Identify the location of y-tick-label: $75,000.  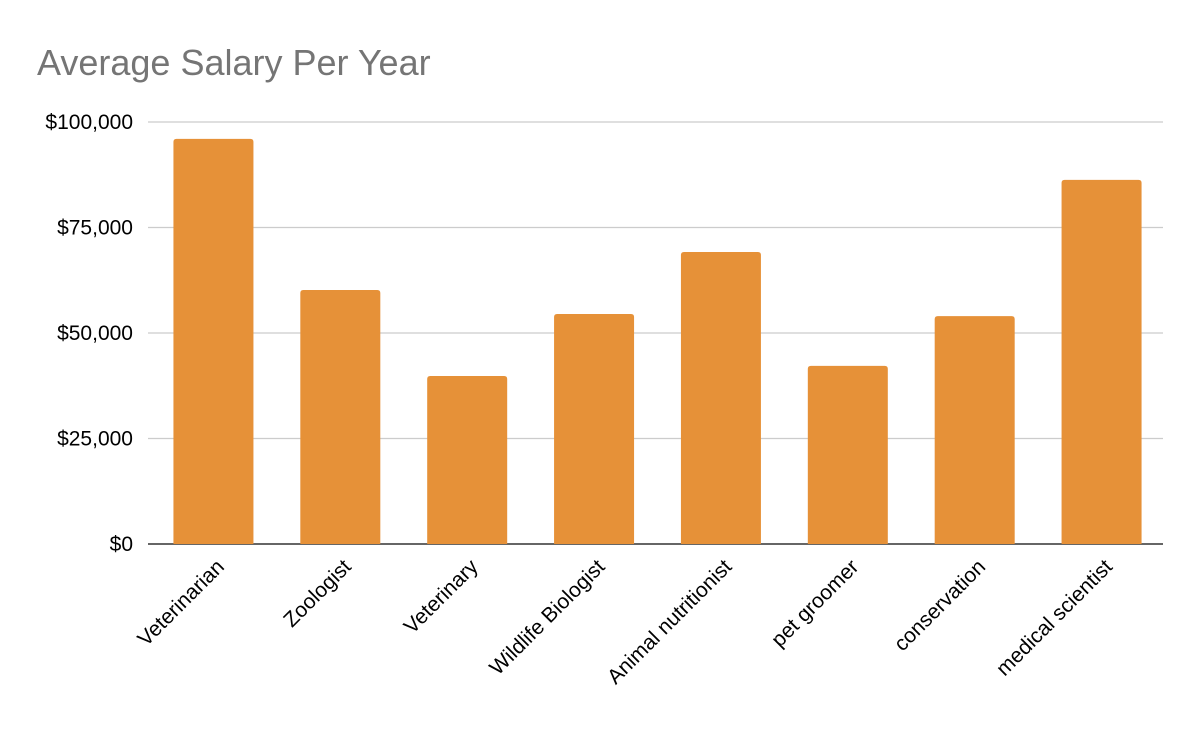
(95, 228).